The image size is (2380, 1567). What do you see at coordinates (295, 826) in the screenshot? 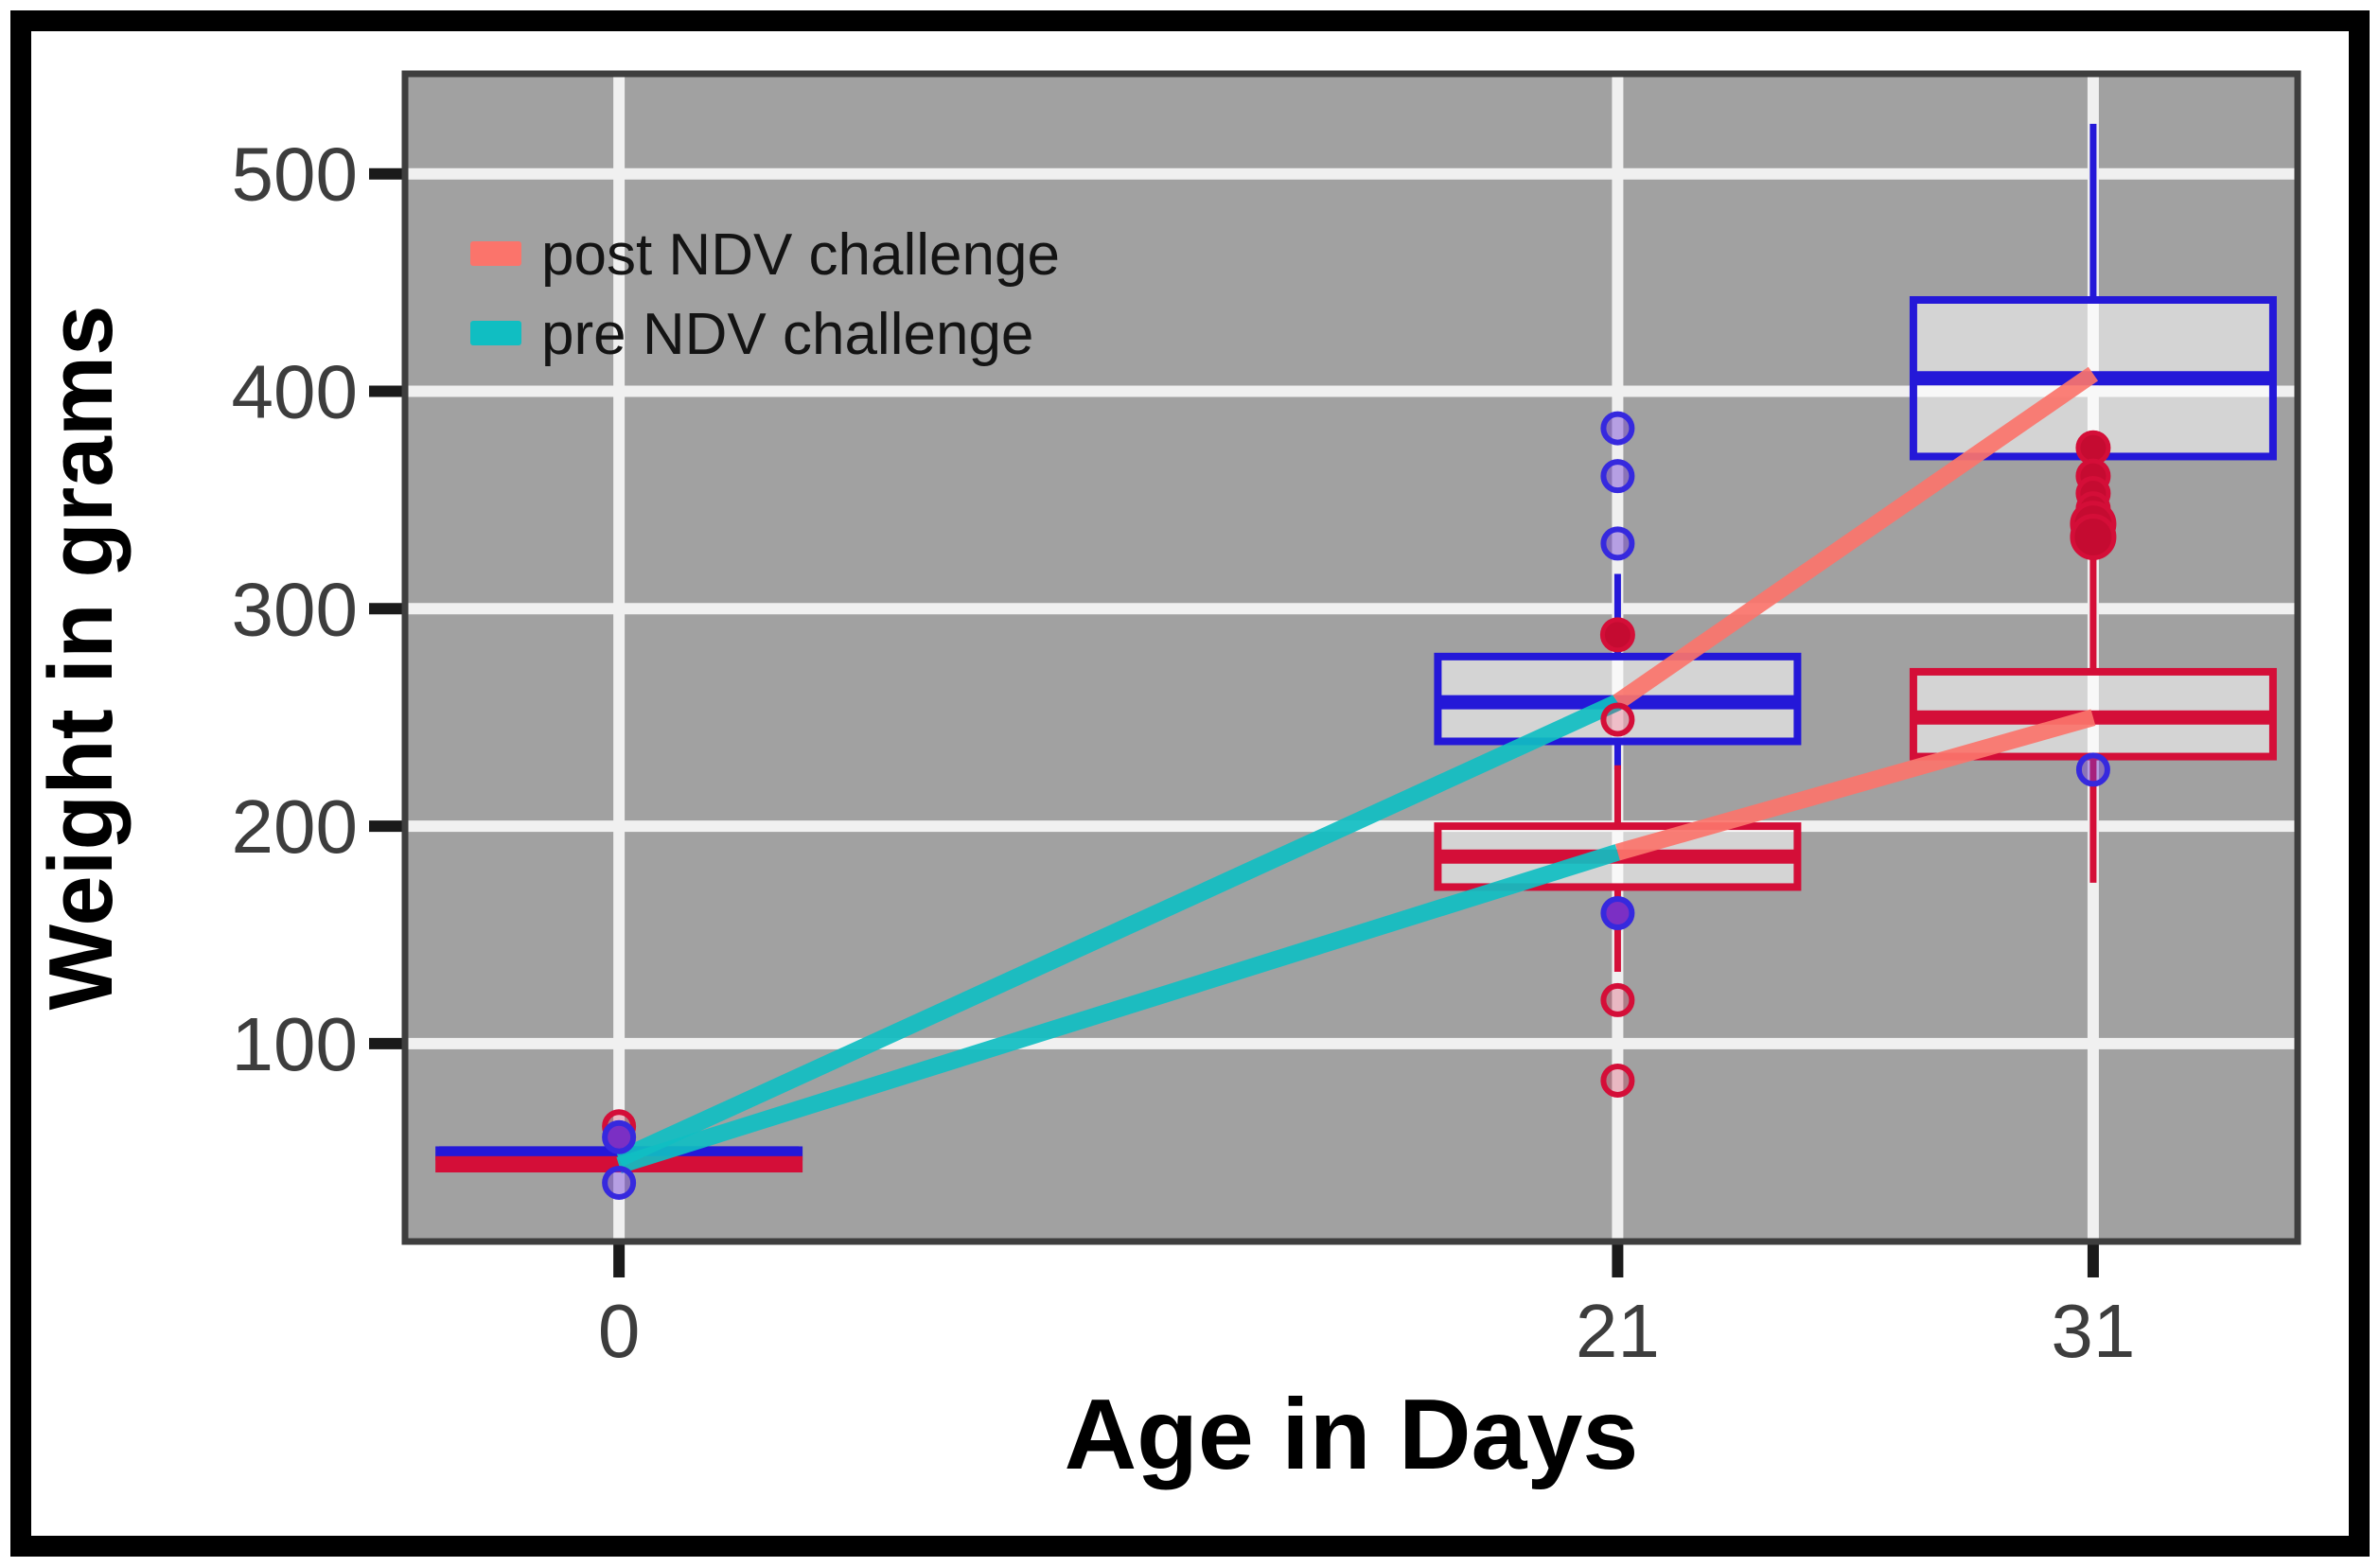
I see `y-tick-label: 200` at bounding box center [295, 826].